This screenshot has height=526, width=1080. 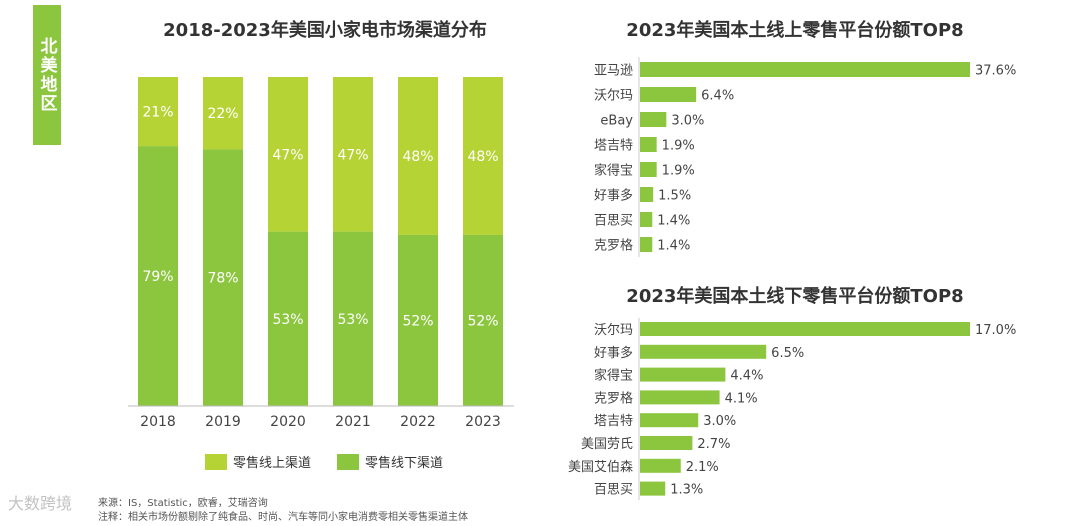 I want to click on x-tick-2019: 2019, so click(x=223, y=422).